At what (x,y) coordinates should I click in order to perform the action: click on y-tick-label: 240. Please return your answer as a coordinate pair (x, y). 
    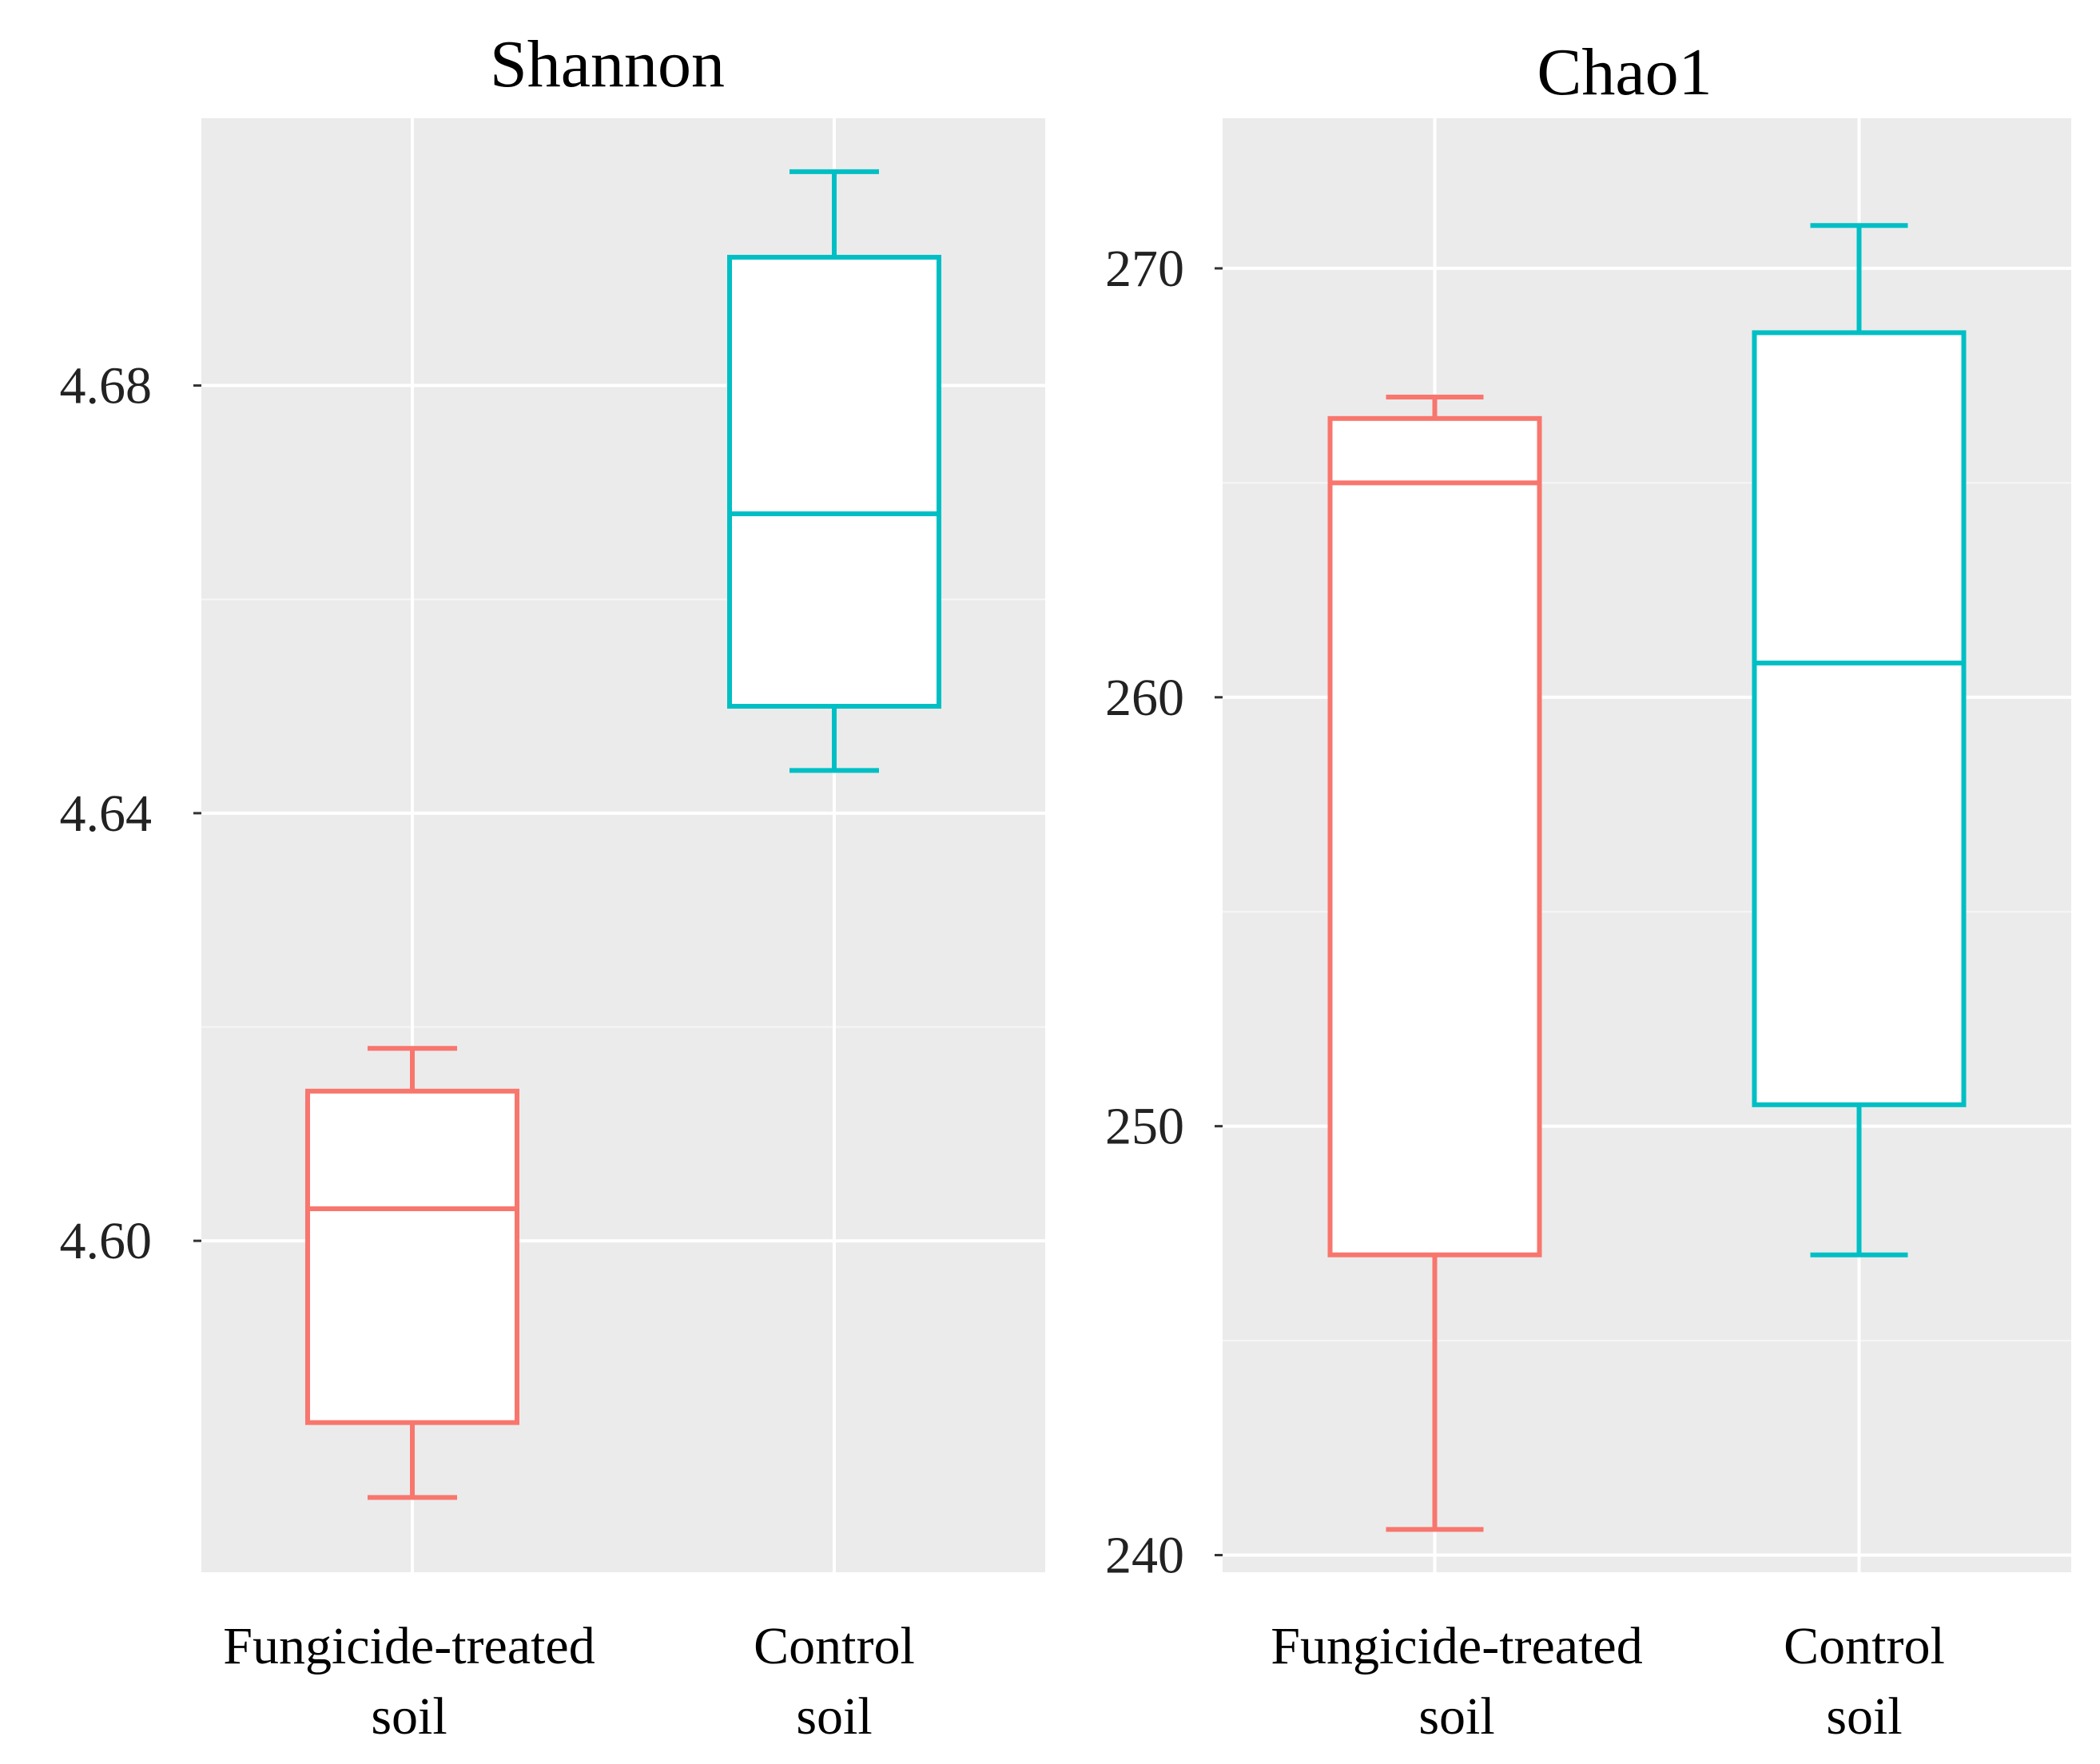
    Looking at the image, I should click on (1144, 1556).